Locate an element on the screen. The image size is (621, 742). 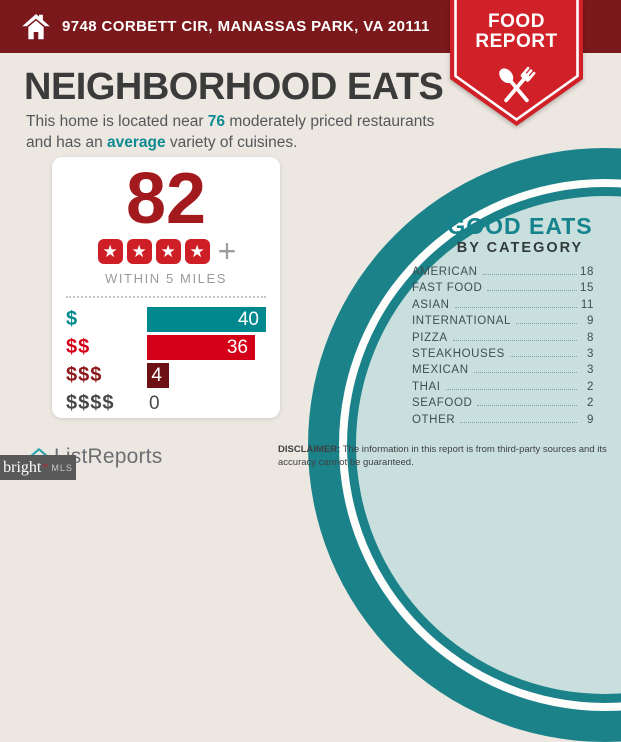
category-list-item: THAI 2 is located at coordinates (503, 389).